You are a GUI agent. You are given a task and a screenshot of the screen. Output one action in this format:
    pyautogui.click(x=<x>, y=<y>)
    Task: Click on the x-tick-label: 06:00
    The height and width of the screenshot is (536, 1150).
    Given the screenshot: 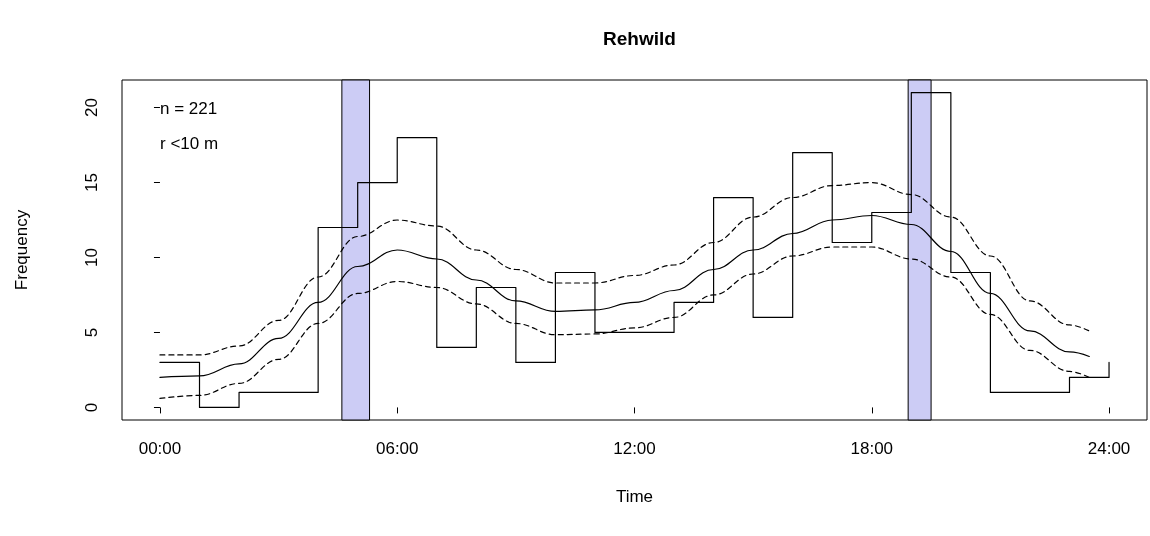 What is the action you would take?
    pyautogui.click(x=397, y=448)
    